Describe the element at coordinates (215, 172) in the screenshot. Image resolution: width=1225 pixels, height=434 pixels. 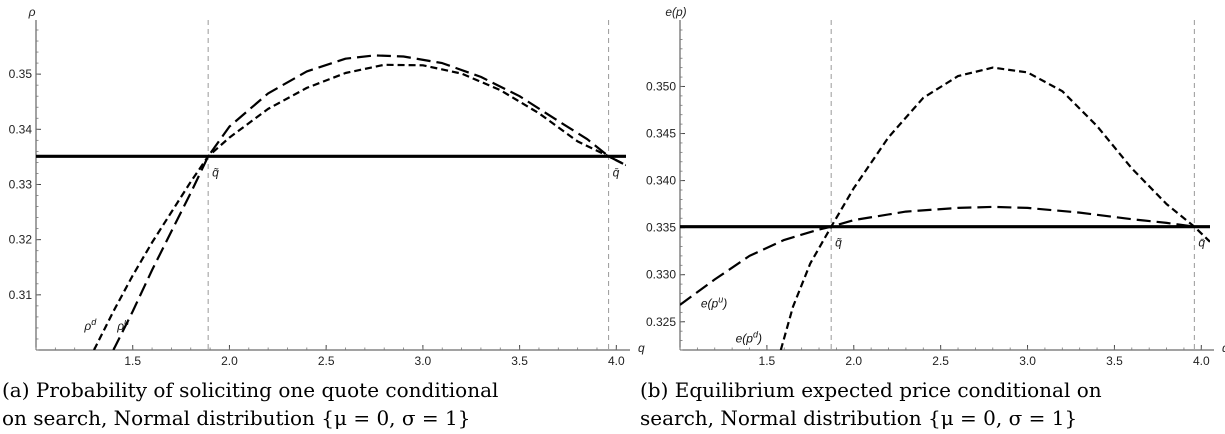
I see `vline-label-a-0: q̃` at that location.